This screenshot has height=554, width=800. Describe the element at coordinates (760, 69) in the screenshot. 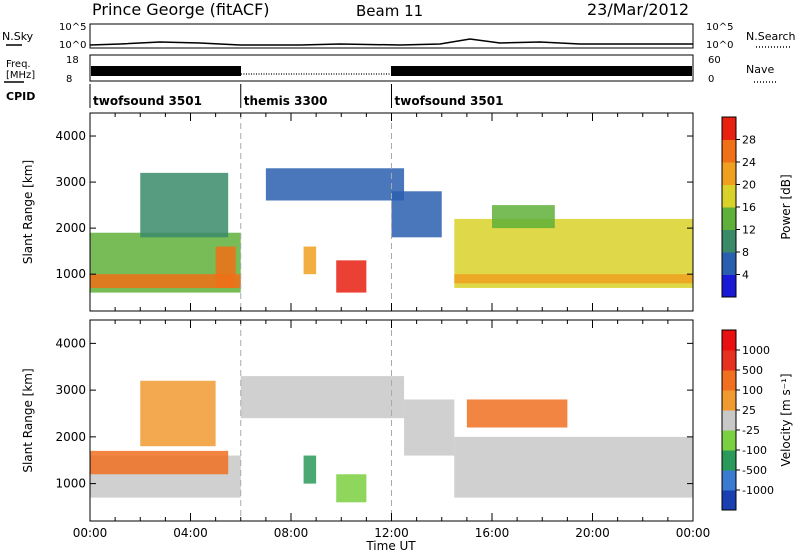

I see `nave-label: Nave` at that location.